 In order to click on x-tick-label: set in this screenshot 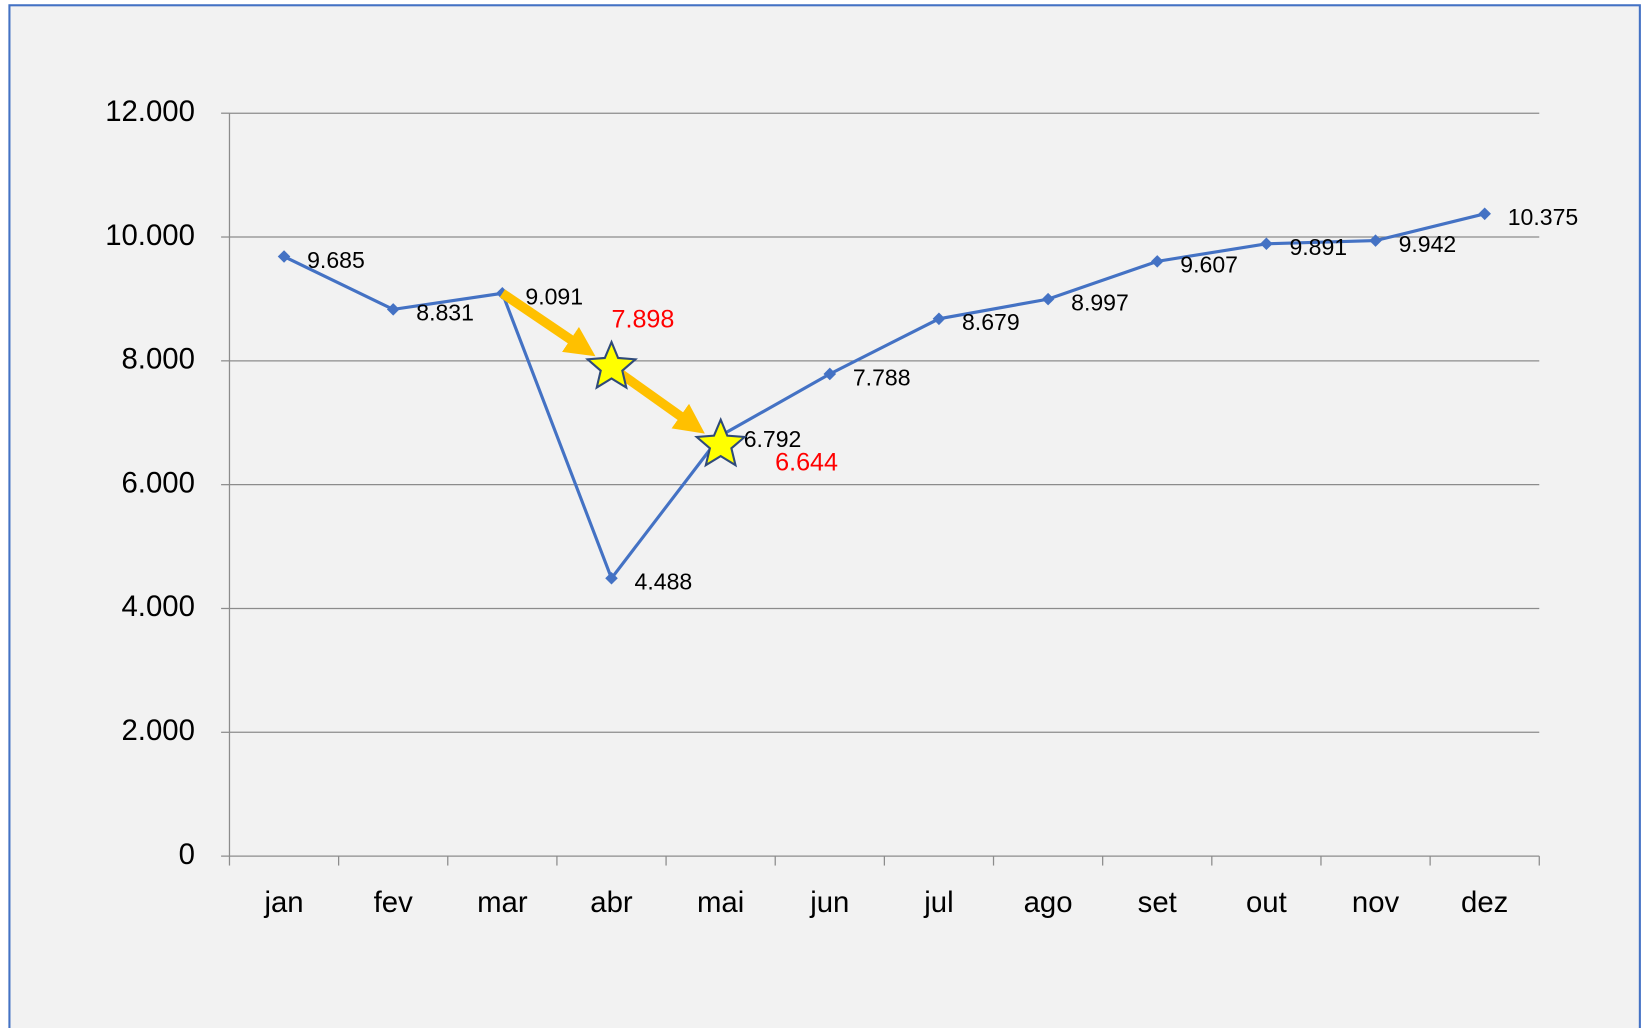, I will do `click(1157, 902)`.